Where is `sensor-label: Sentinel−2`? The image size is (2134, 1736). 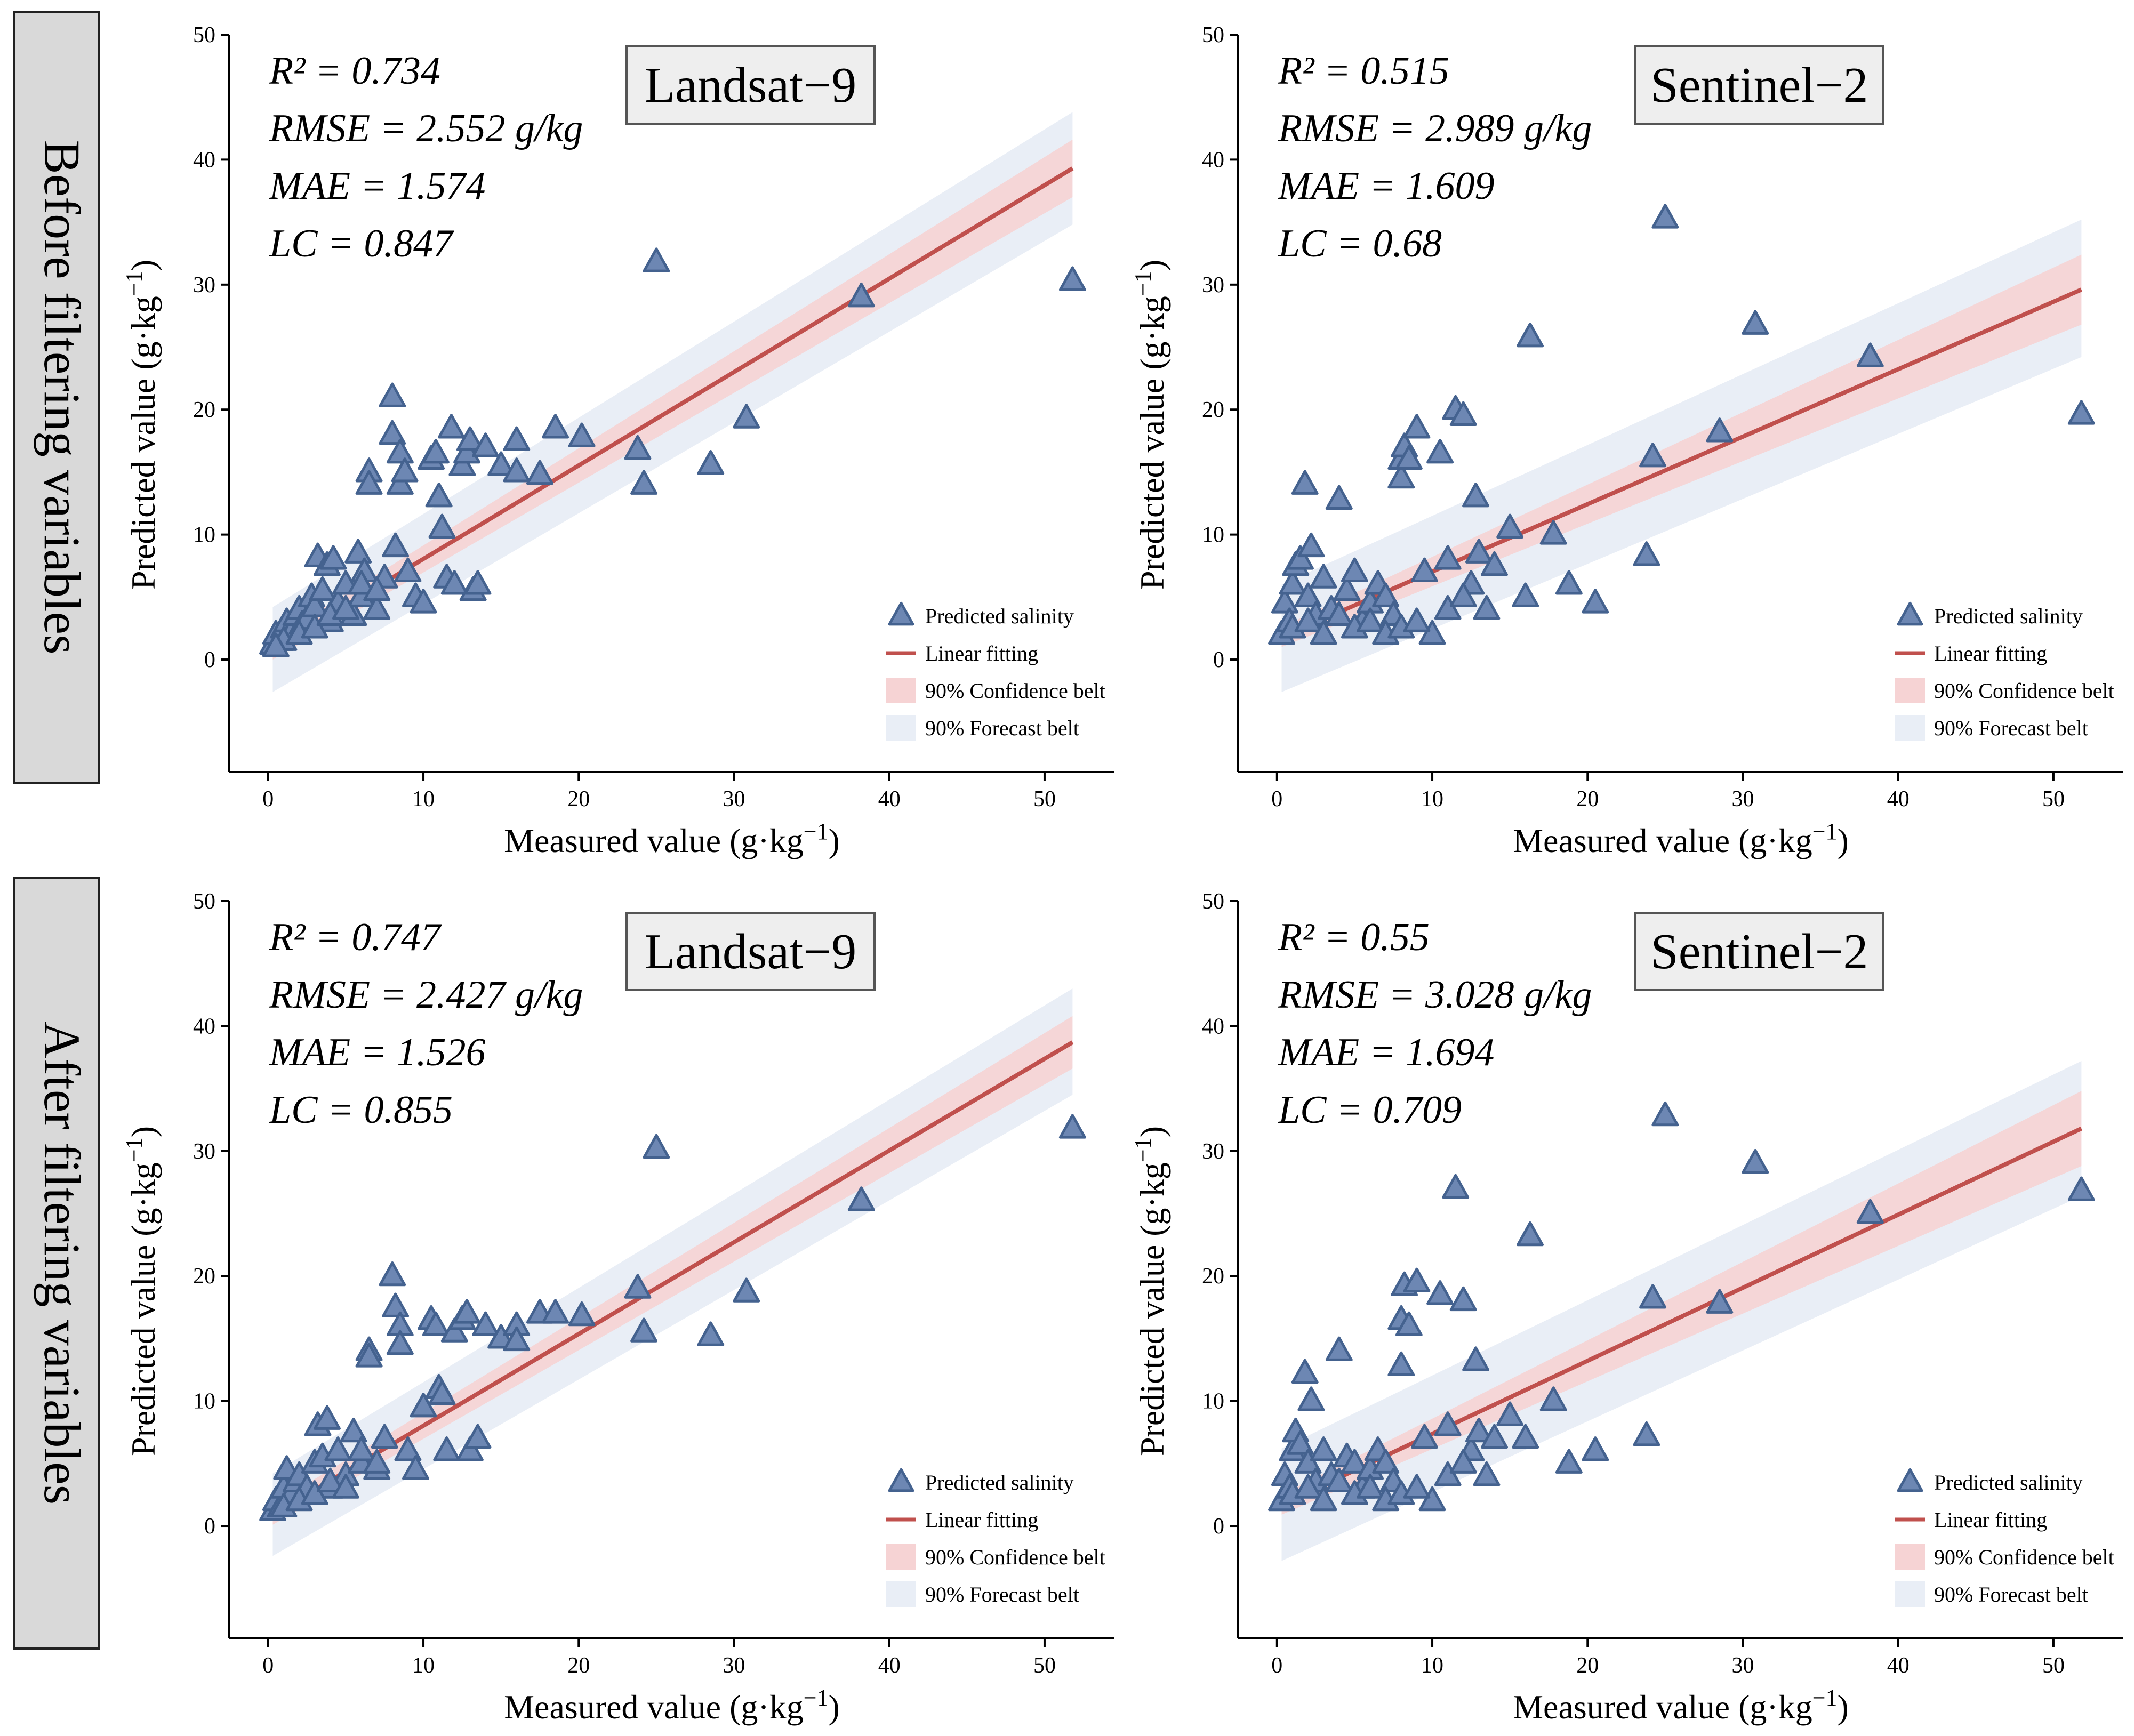
sensor-label: Sentinel−2 is located at coordinates (1759, 85).